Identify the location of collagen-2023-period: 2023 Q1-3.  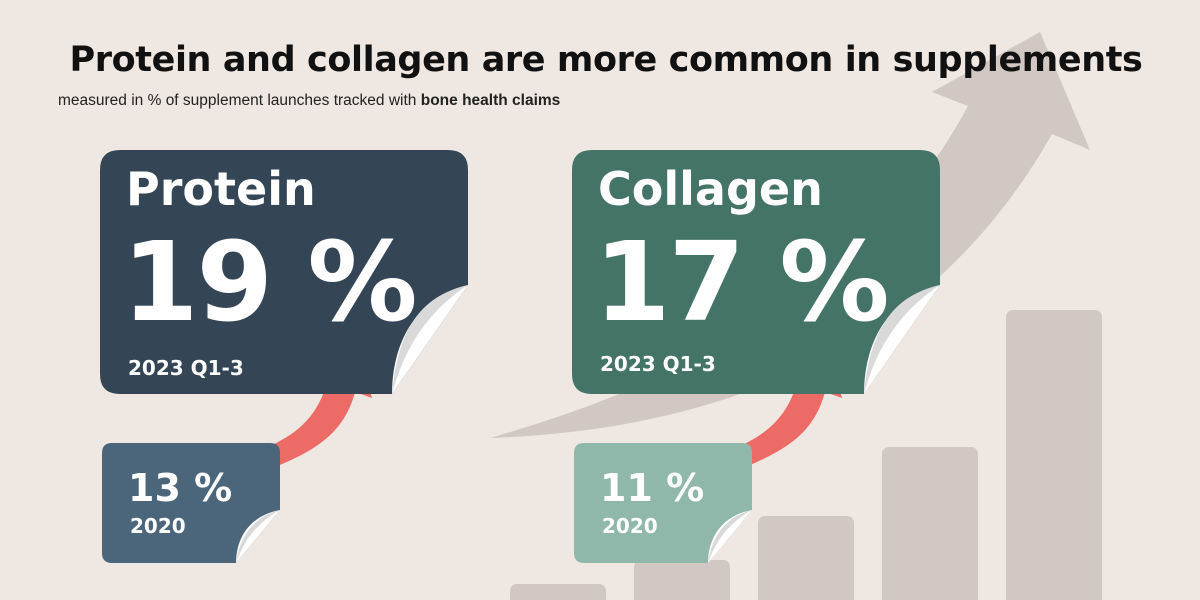
(658, 364).